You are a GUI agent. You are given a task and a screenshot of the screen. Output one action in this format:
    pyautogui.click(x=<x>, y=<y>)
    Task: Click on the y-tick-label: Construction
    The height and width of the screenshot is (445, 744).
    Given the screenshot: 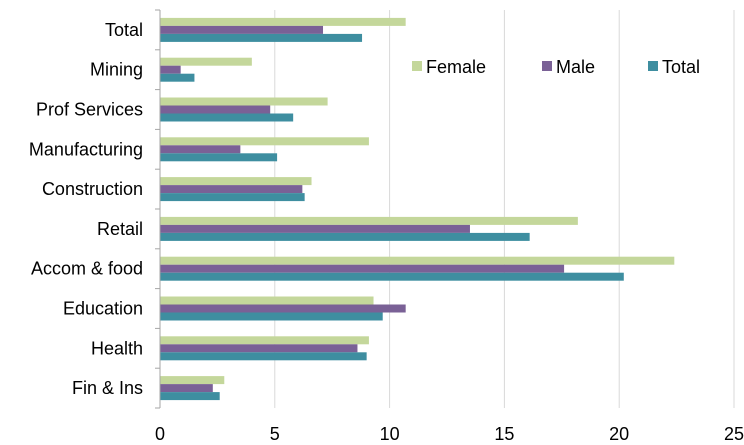 What is the action you would take?
    pyautogui.click(x=92, y=189)
    